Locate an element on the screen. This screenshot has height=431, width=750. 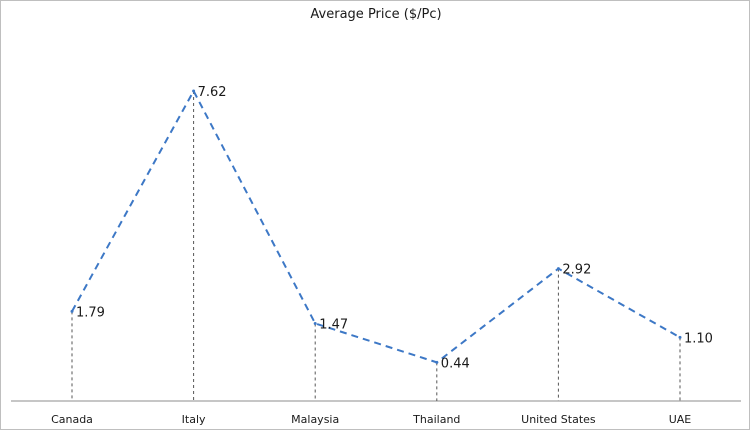
data-point-malaysia is located at coordinates (315, 323).